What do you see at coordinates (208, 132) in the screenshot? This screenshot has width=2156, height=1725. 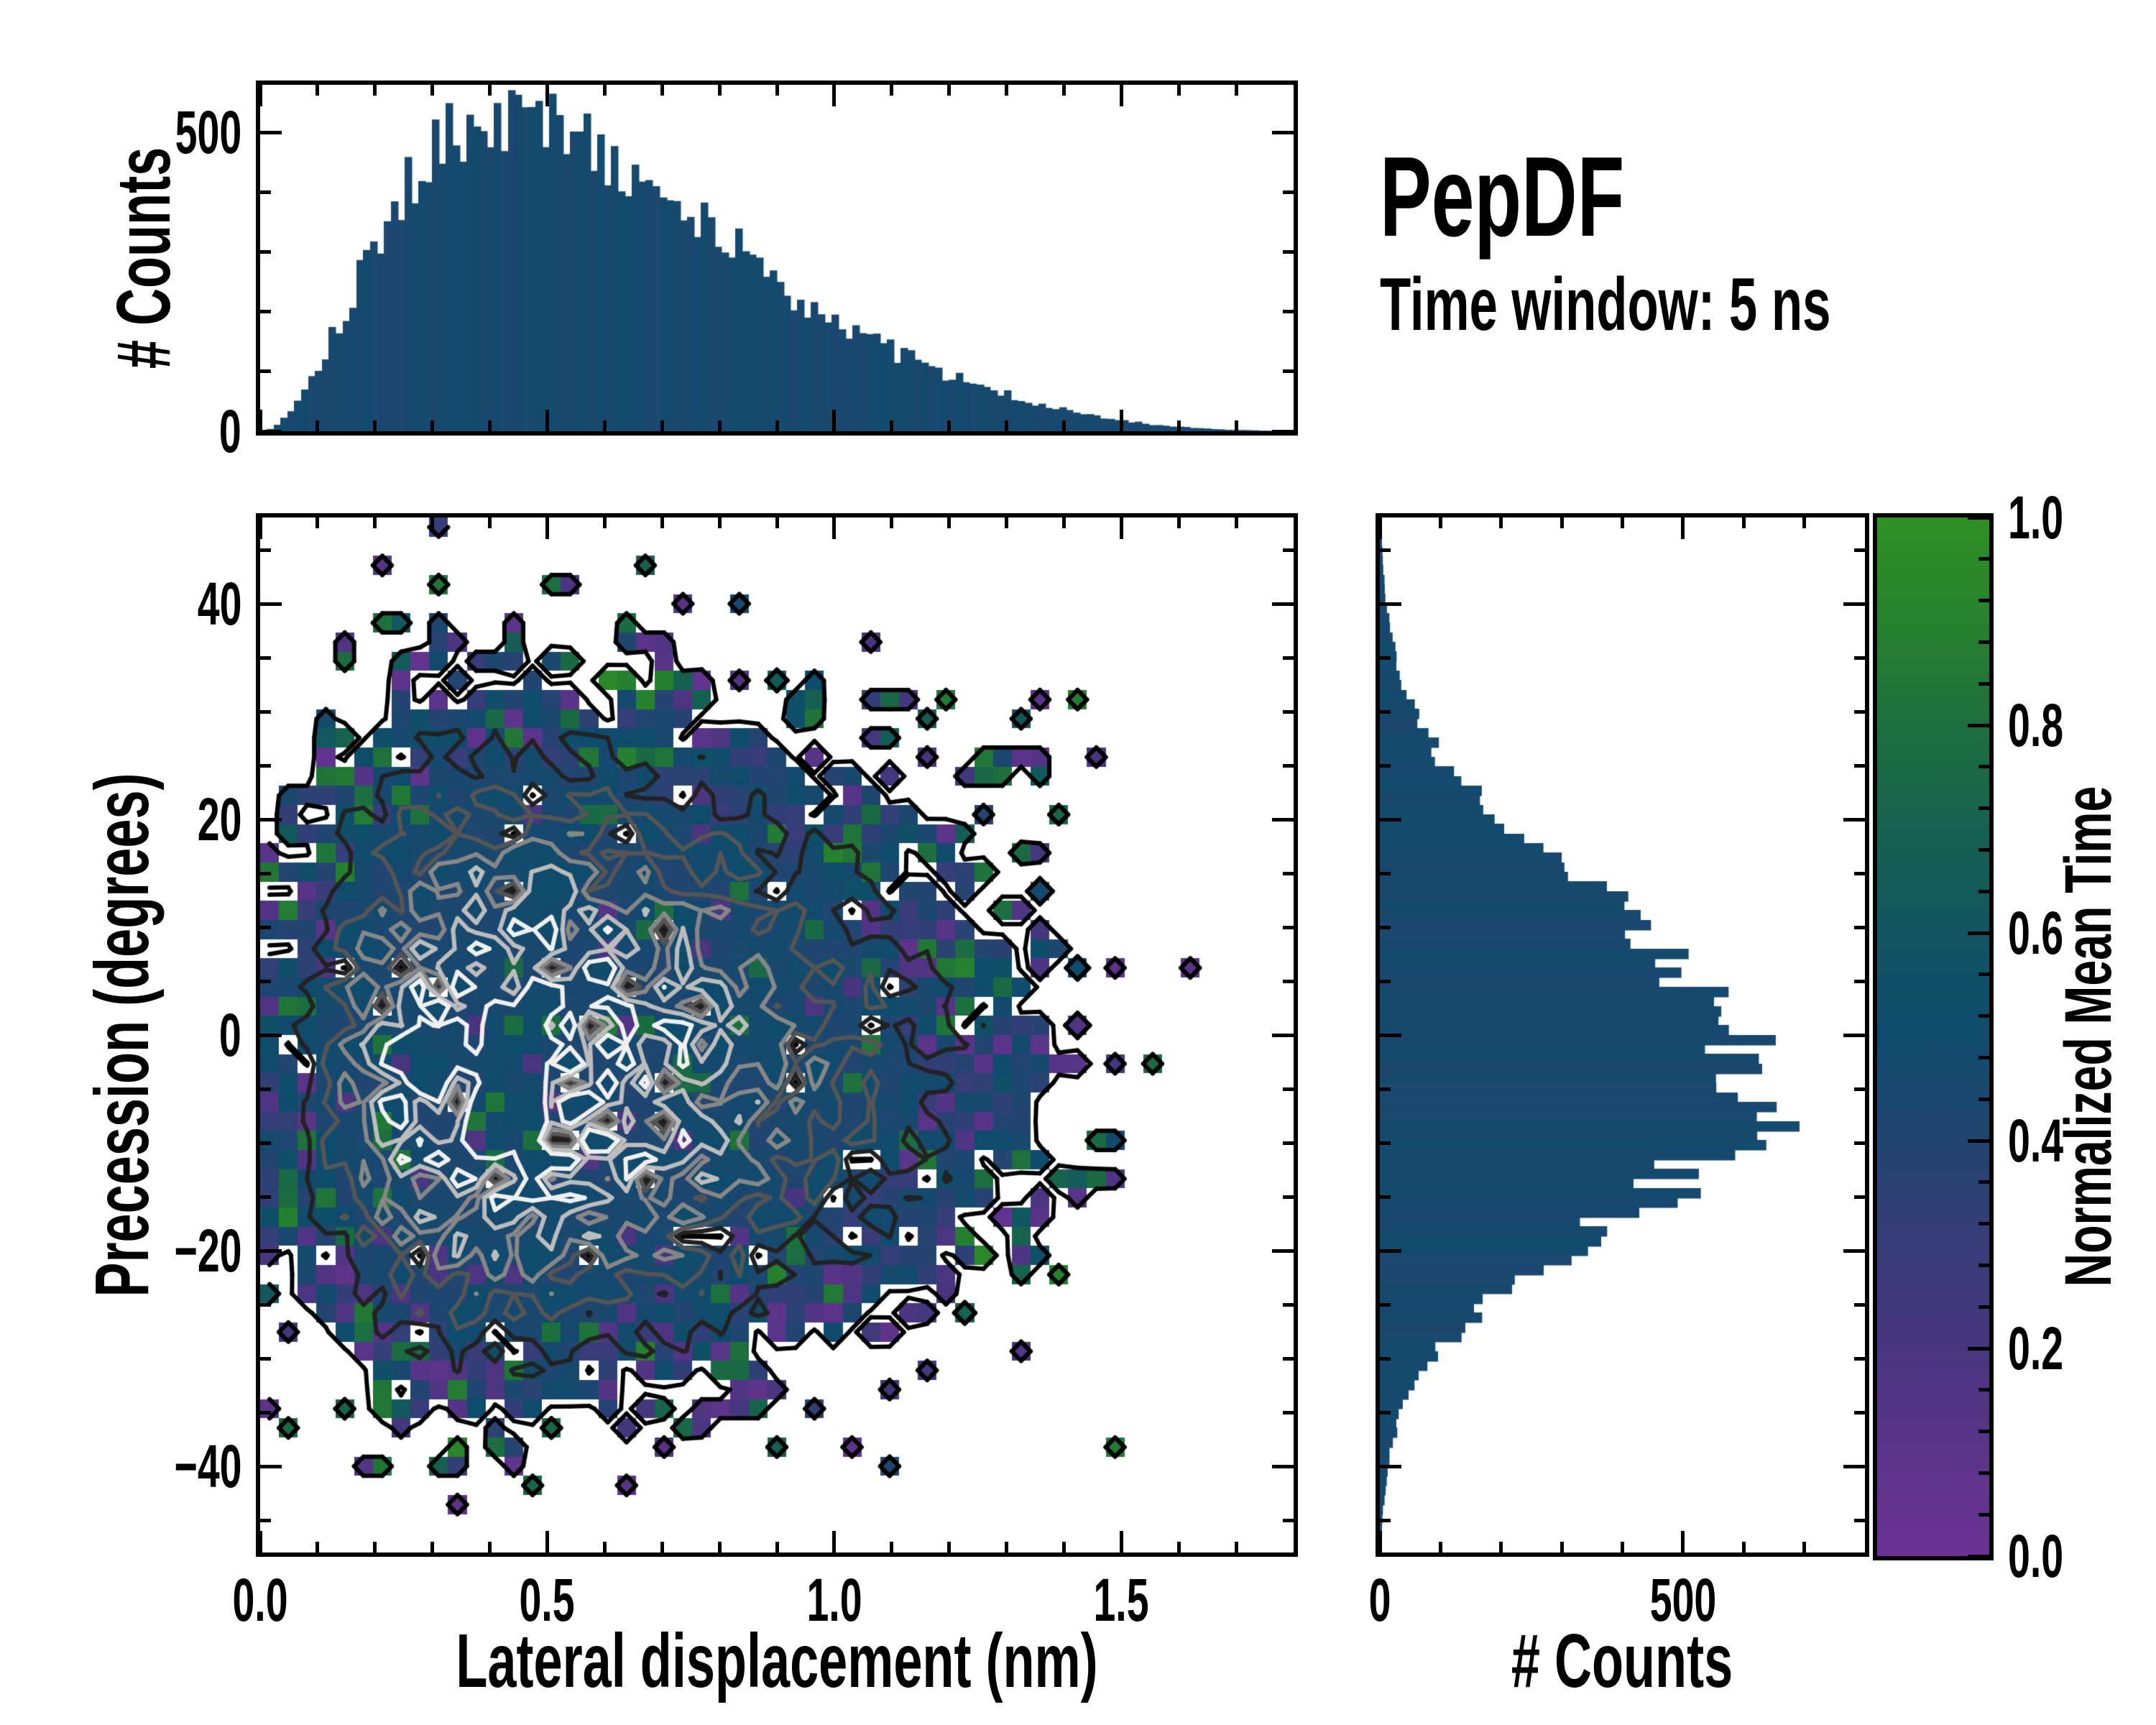 I see `top-histogram-y-tick-label: 500` at bounding box center [208, 132].